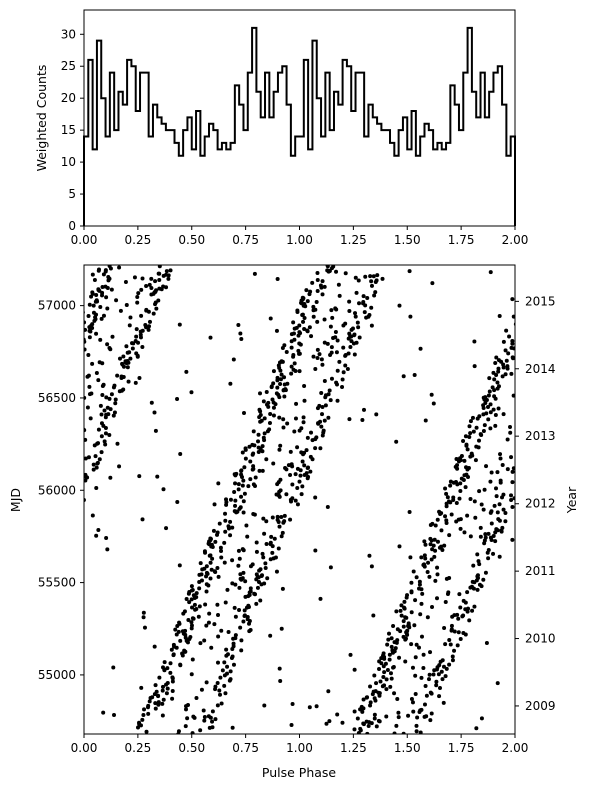 The width and height of the screenshot is (590, 790). I want to click on x-tick-label: 0.50, so click(191, 240).